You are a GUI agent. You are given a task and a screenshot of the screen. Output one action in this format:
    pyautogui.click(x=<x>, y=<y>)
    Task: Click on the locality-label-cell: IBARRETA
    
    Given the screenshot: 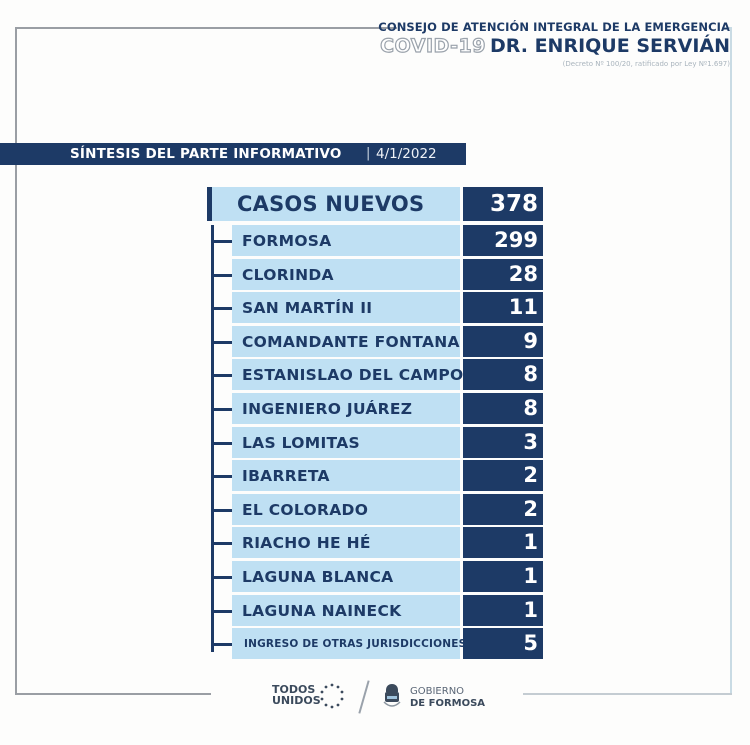 What is the action you would take?
    pyautogui.click(x=346, y=476)
    